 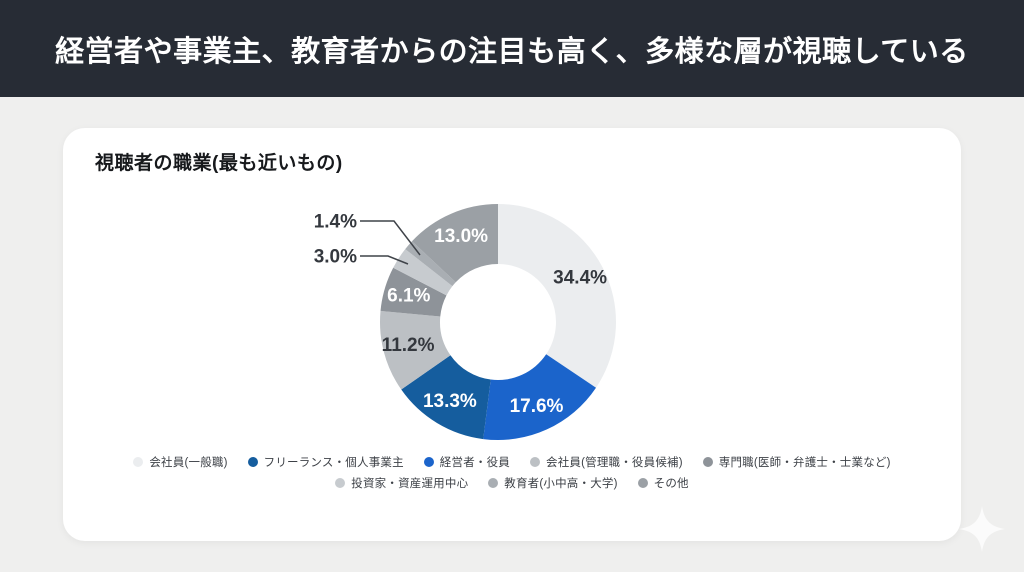 I want to click on legend-label: 会社員(一般職), so click(x=188, y=463).